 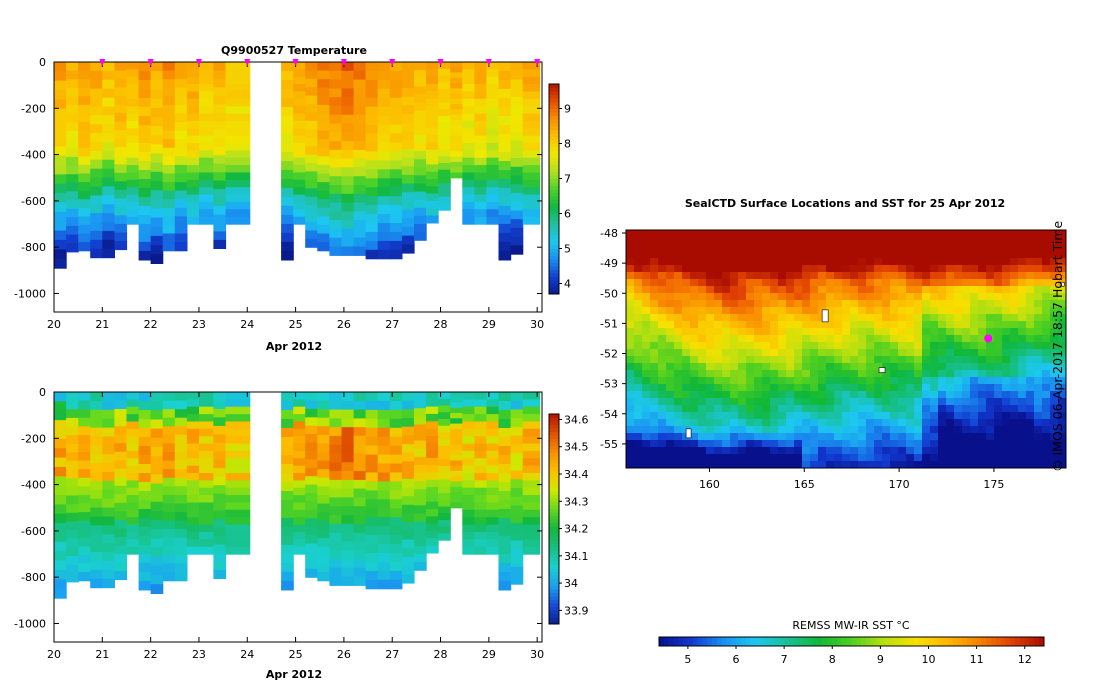 I want to click on x-tick-label: 24, so click(x=247, y=324).